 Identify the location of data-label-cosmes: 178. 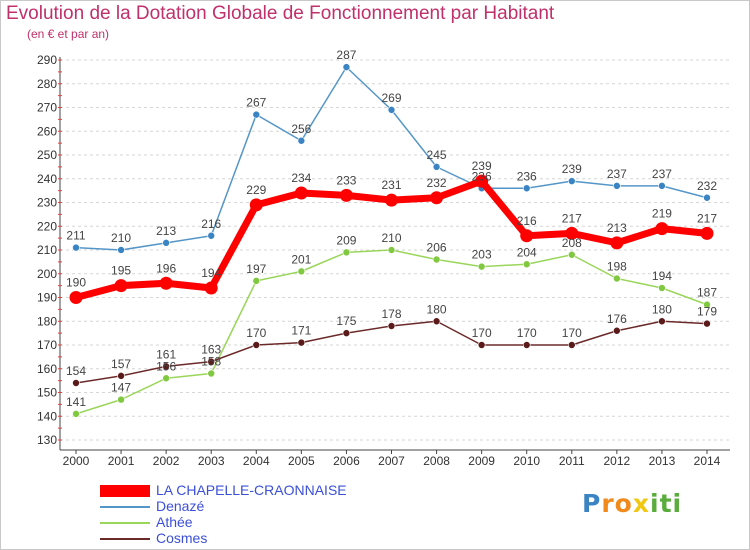
(391, 314).